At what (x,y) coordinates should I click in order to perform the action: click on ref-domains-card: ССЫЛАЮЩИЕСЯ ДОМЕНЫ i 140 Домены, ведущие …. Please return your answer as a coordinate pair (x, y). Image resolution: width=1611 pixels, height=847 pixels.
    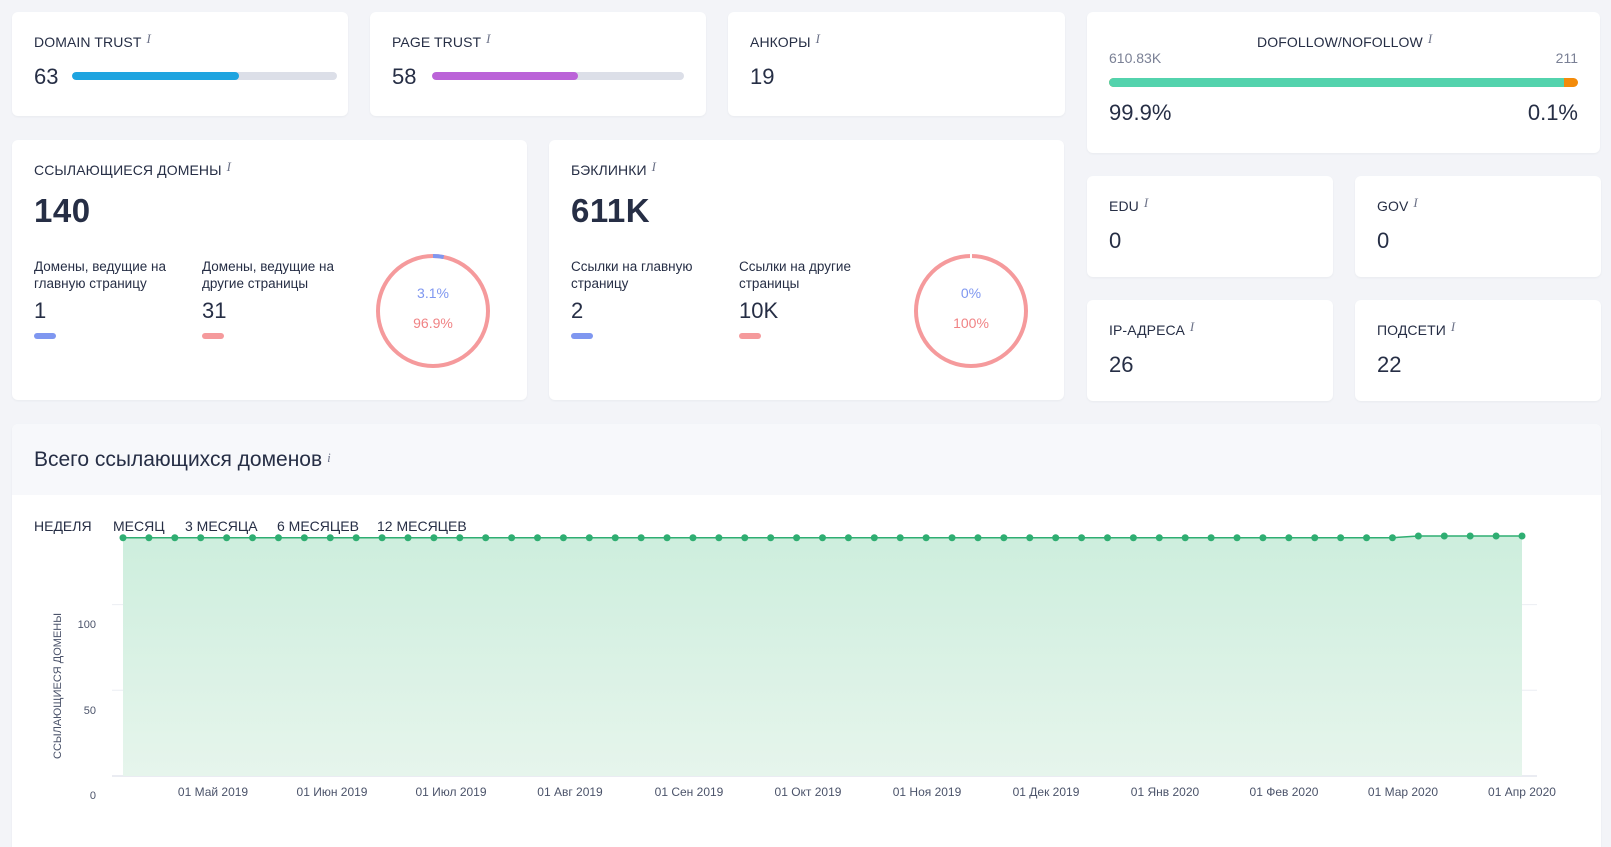
    Looking at the image, I should click on (269, 270).